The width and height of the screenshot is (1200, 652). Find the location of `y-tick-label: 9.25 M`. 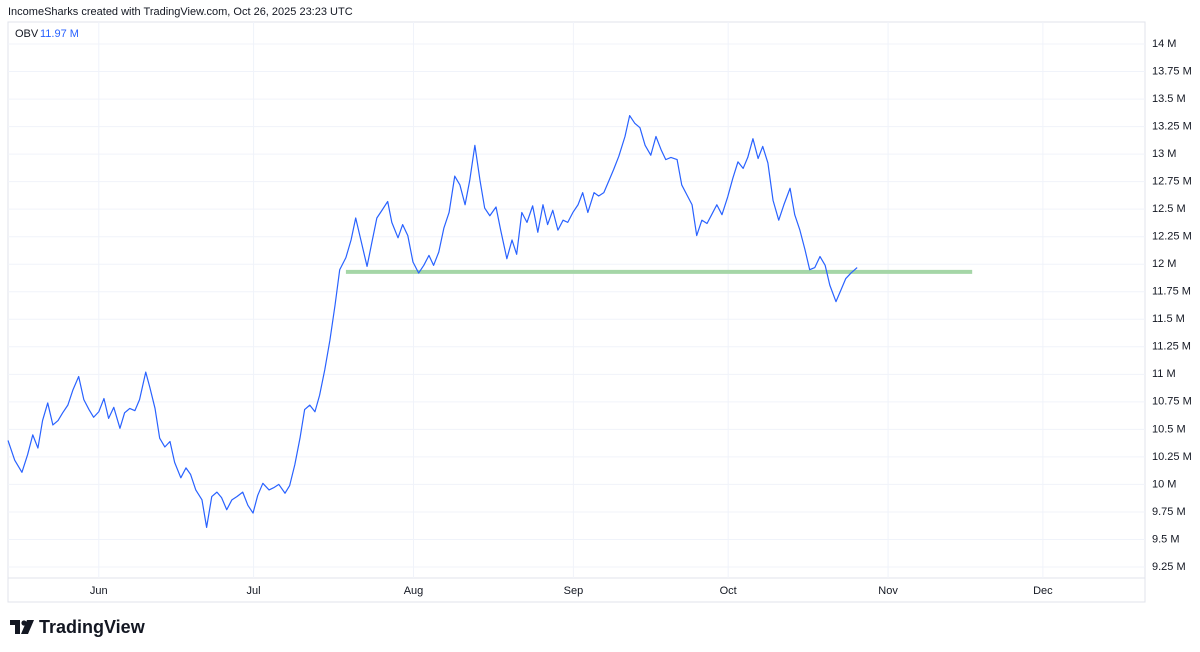

y-tick-label: 9.25 M is located at coordinates (1169, 567).